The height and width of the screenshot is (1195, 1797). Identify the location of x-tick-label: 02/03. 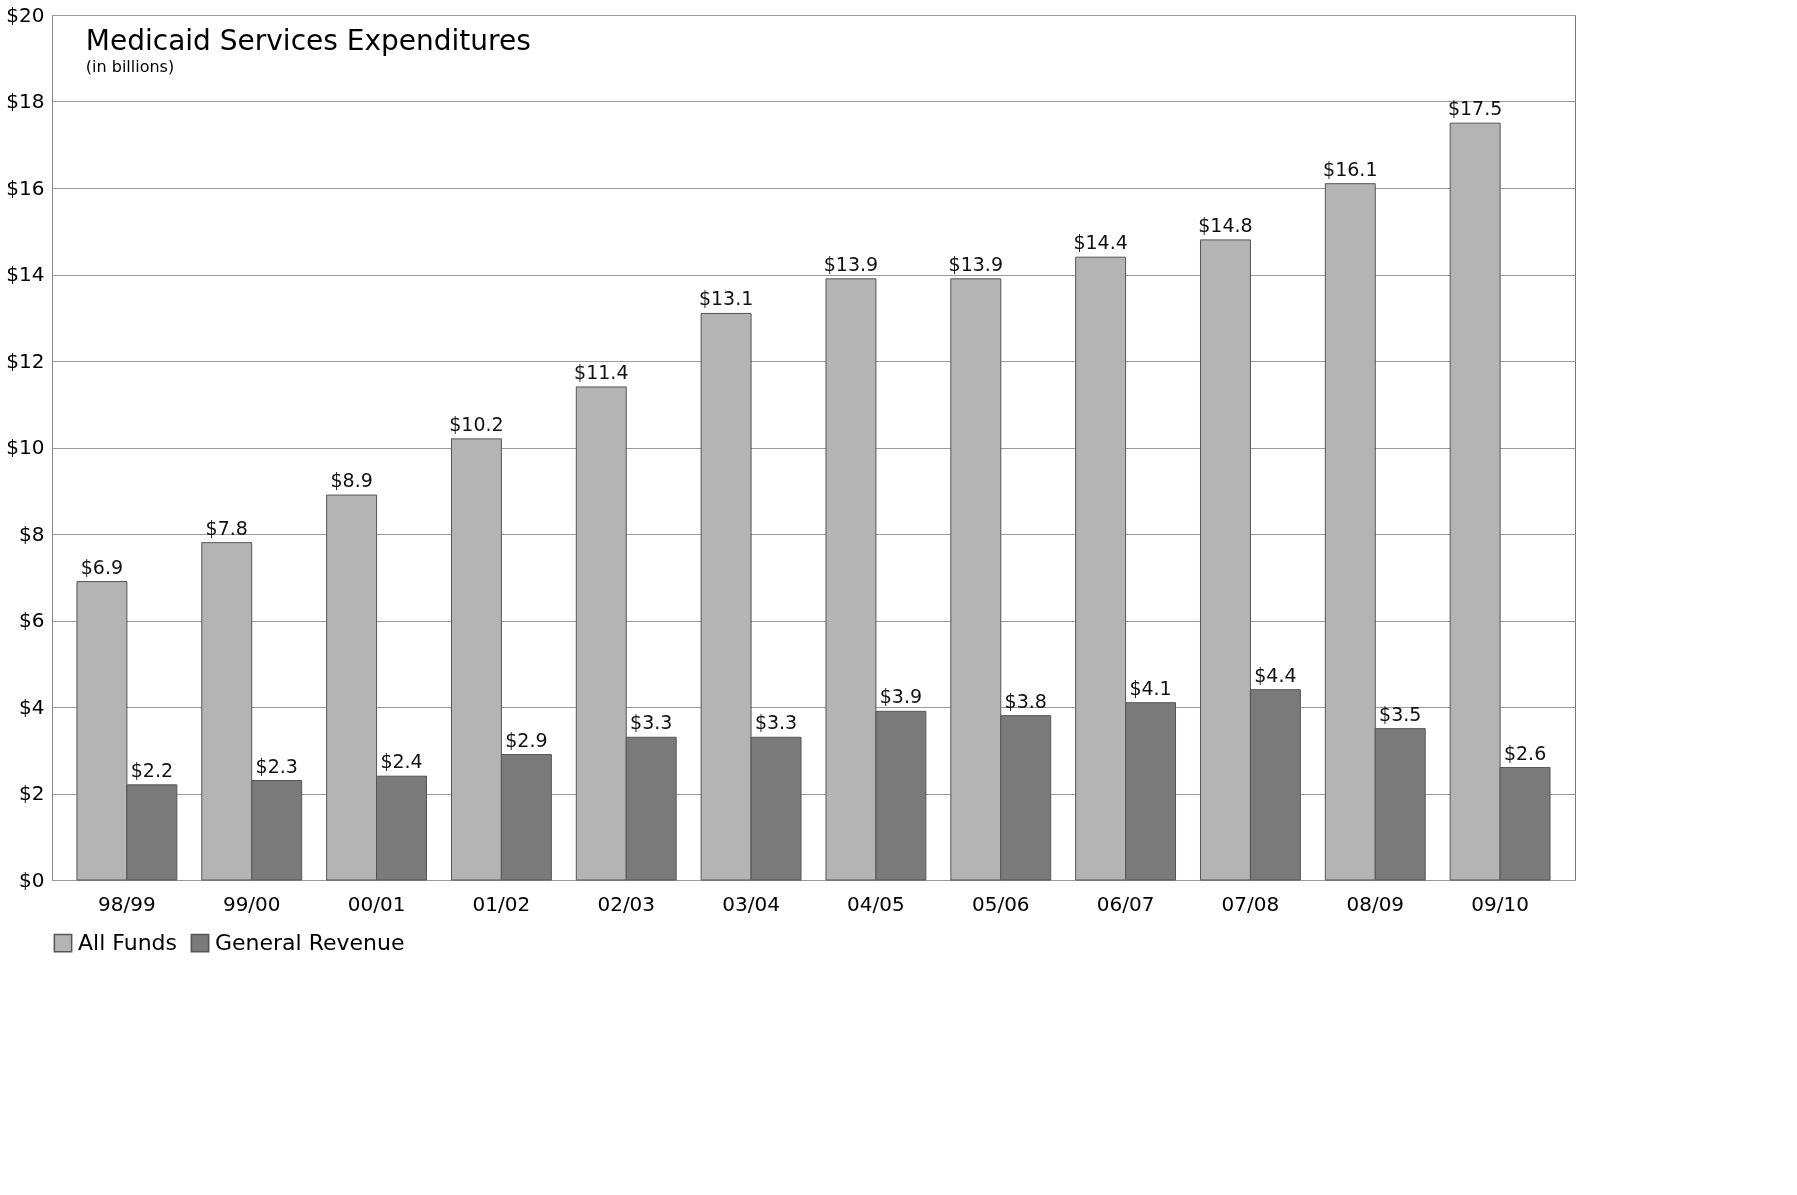
(626, 903).